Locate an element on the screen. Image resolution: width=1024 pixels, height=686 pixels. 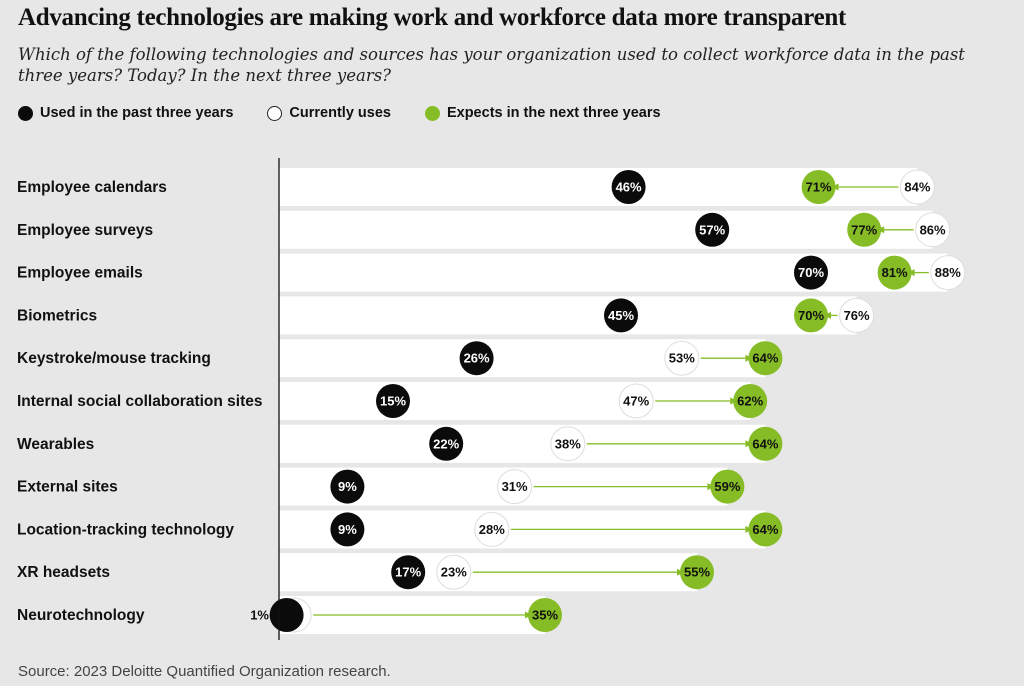
legend-swatch-expect is located at coordinates (432, 113).